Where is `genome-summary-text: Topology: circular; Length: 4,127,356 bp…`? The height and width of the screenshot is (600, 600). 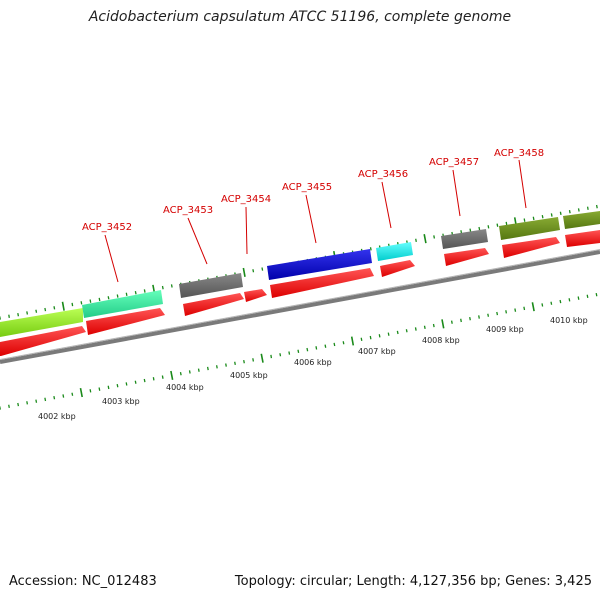
genome-summary-text: Topology: circular; Length: 4,127,356 bp… is located at coordinates (413, 581).